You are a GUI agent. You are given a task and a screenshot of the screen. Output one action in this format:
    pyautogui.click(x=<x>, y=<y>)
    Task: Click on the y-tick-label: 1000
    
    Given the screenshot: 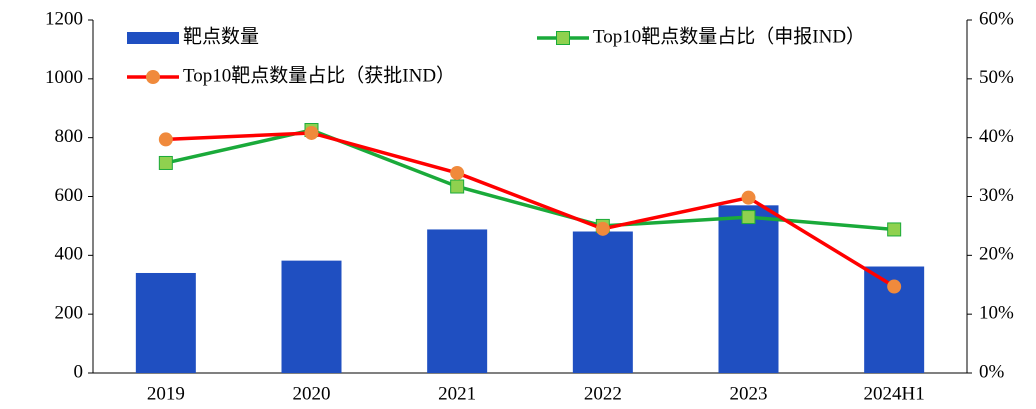 What is the action you would take?
    pyautogui.click(x=64, y=77)
    